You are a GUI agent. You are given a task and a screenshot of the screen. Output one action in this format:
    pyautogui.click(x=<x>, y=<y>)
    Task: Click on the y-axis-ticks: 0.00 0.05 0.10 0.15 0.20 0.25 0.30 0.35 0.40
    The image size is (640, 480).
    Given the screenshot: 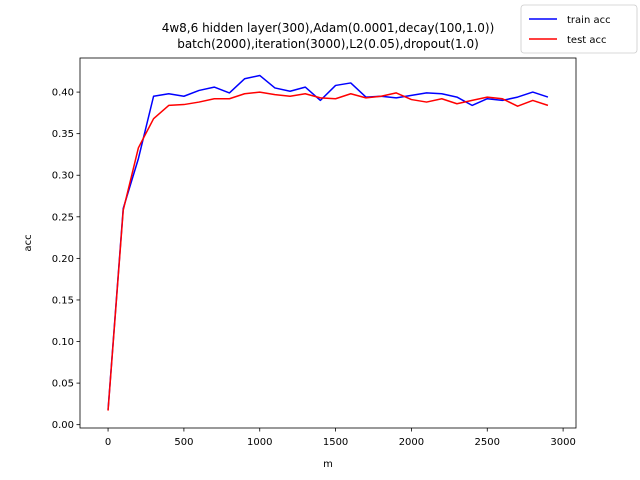 What is the action you would take?
    pyautogui.click(x=66, y=259)
    